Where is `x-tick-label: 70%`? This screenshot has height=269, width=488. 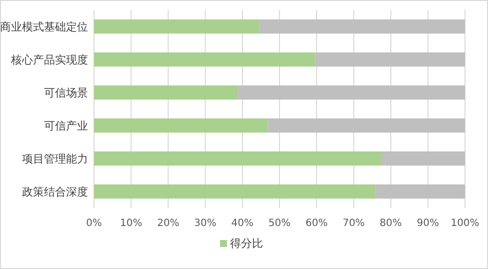
x-tick-label: 70% is located at coordinates (353, 223).